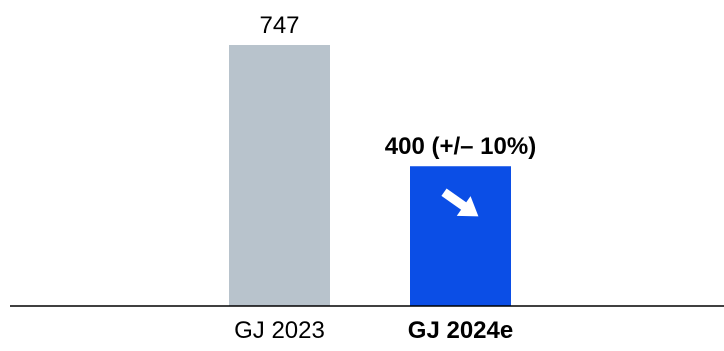 The width and height of the screenshot is (724, 351). What do you see at coordinates (460, 202) in the screenshot?
I see `arrow-down-right-icon` at bounding box center [460, 202].